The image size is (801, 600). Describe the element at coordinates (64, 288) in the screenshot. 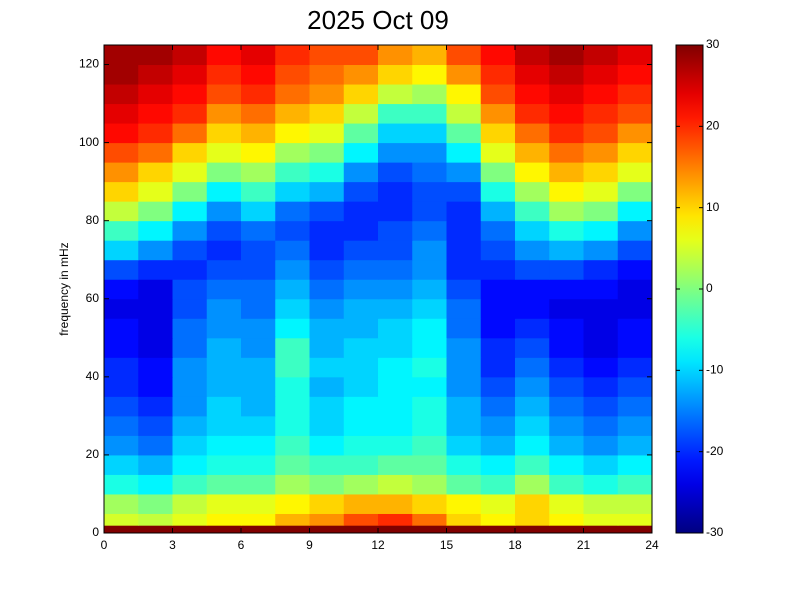

I see `y-axis-label: frequency in mHz` at that location.